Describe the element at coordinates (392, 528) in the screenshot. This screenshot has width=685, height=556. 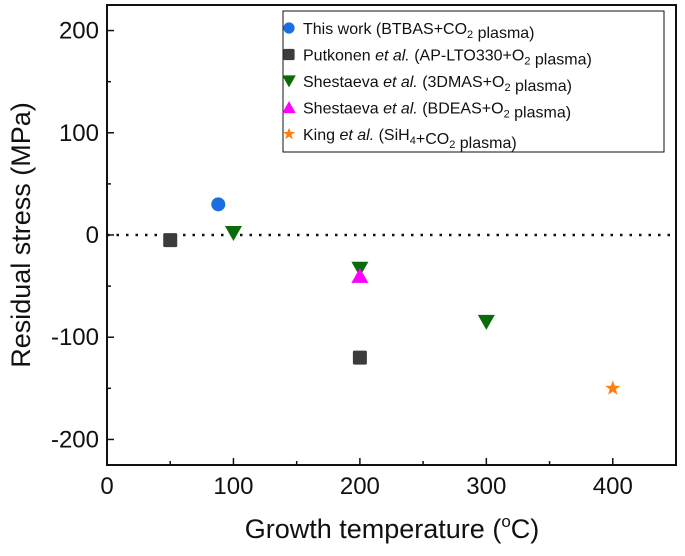
I see `x-axis-label: Growth temperature (oC)` at that location.